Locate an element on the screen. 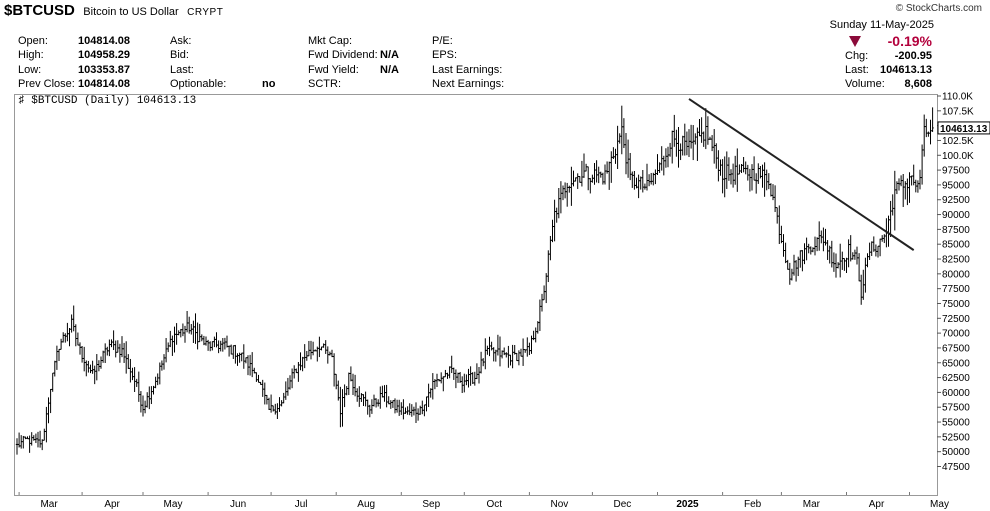 Image resolution: width=990 pixels, height=511 pixels. last-earnings-label: Last Earnings: is located at coordinates (467, 70).